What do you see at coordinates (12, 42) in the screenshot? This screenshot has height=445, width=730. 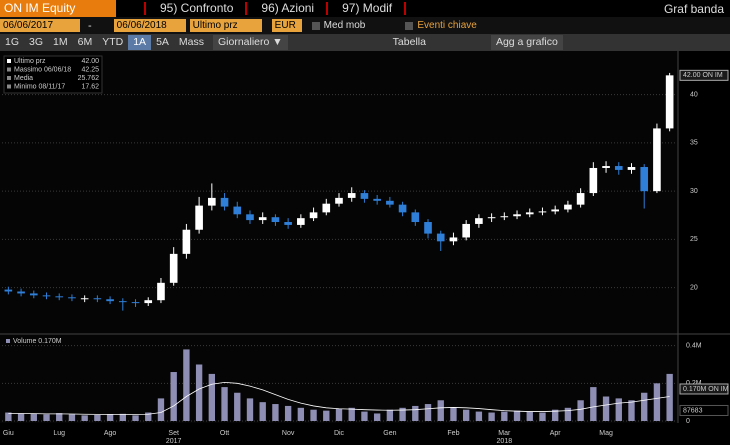 I see `range-button: 1G` at bounding box center [12, 42].